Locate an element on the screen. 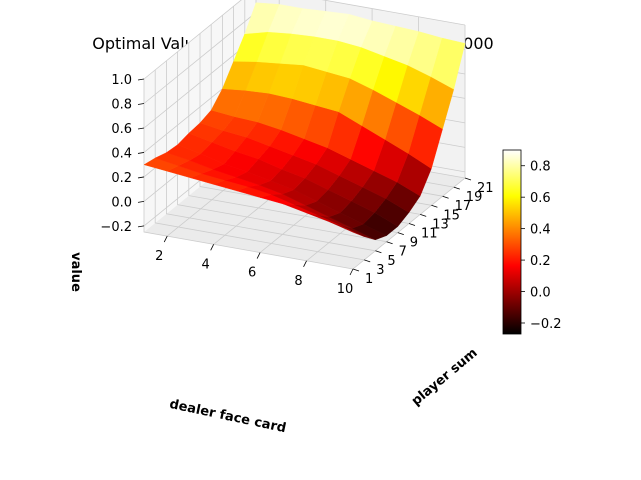  x-tick-label: 2 is located at coordinates (159, 256).